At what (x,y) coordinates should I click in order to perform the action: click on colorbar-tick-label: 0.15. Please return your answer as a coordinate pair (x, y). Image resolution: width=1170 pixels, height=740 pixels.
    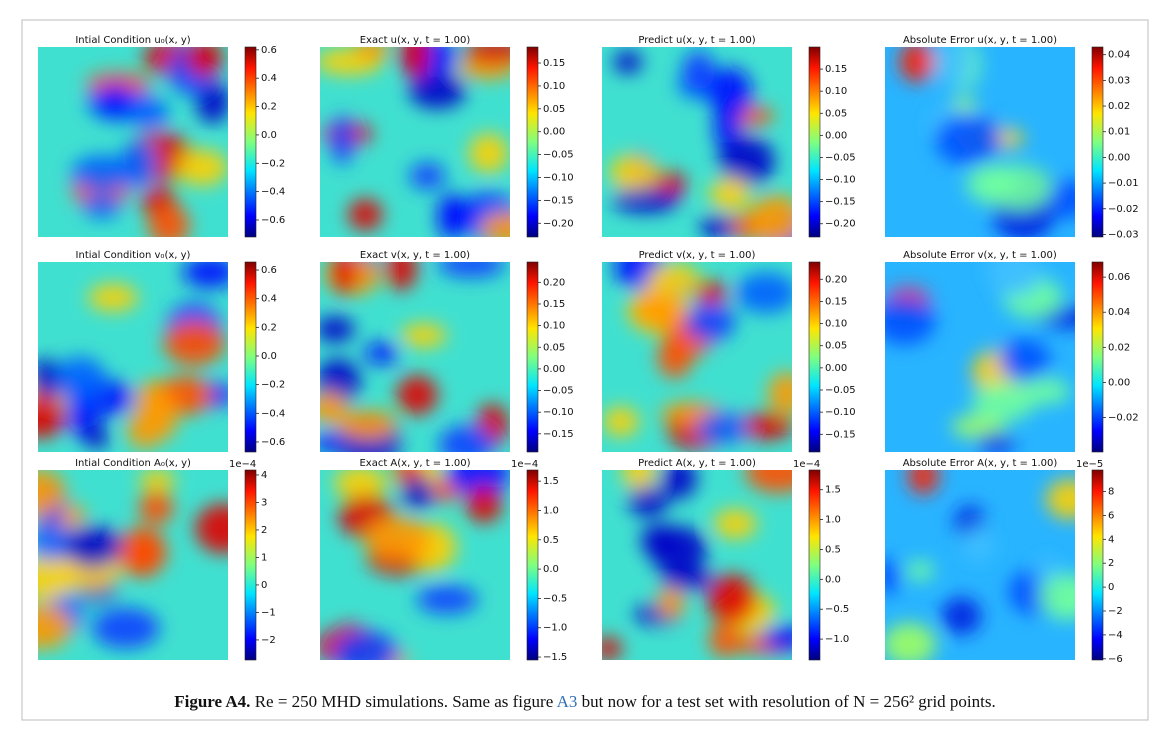
    Looking at the image, I should click on (554, 304).